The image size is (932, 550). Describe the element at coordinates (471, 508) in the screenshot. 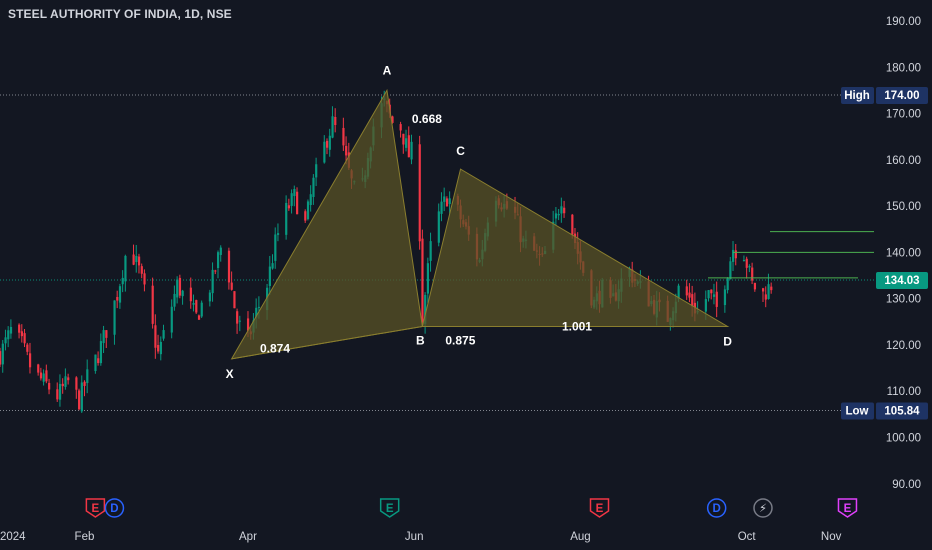

I see `event-markers: E D E E D ⚡ E` at that location.